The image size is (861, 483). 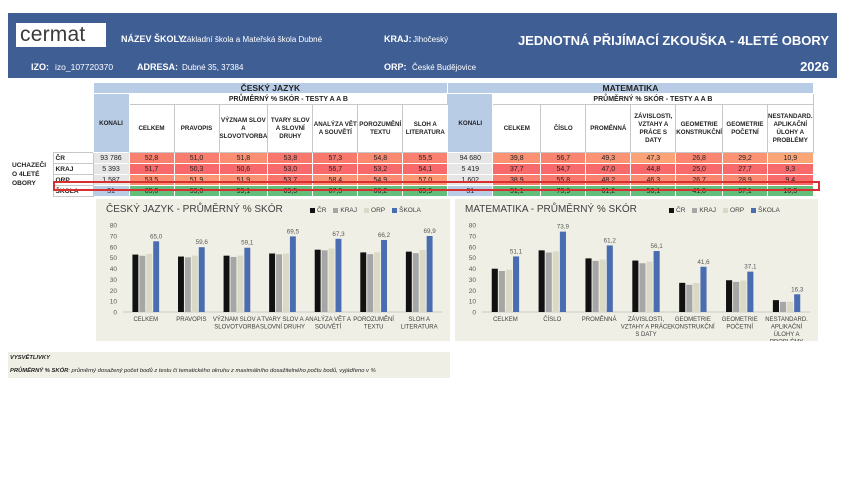 What do you see at coordinates (470, 169) in the screenshot?
I see `ma-konali-cell: 5 419` at bounding box center [470, 169].